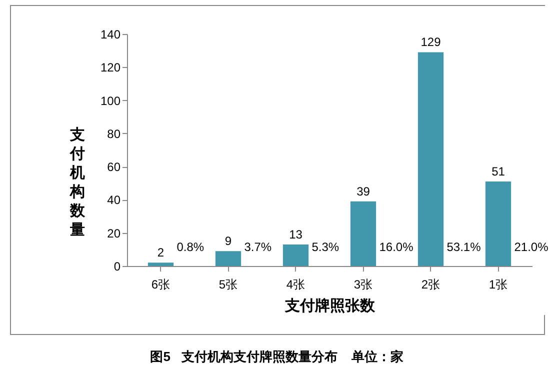  Describe the element at coordinates (258, 247) in the screenshot. I see `annotation: 3.7%` at that location.